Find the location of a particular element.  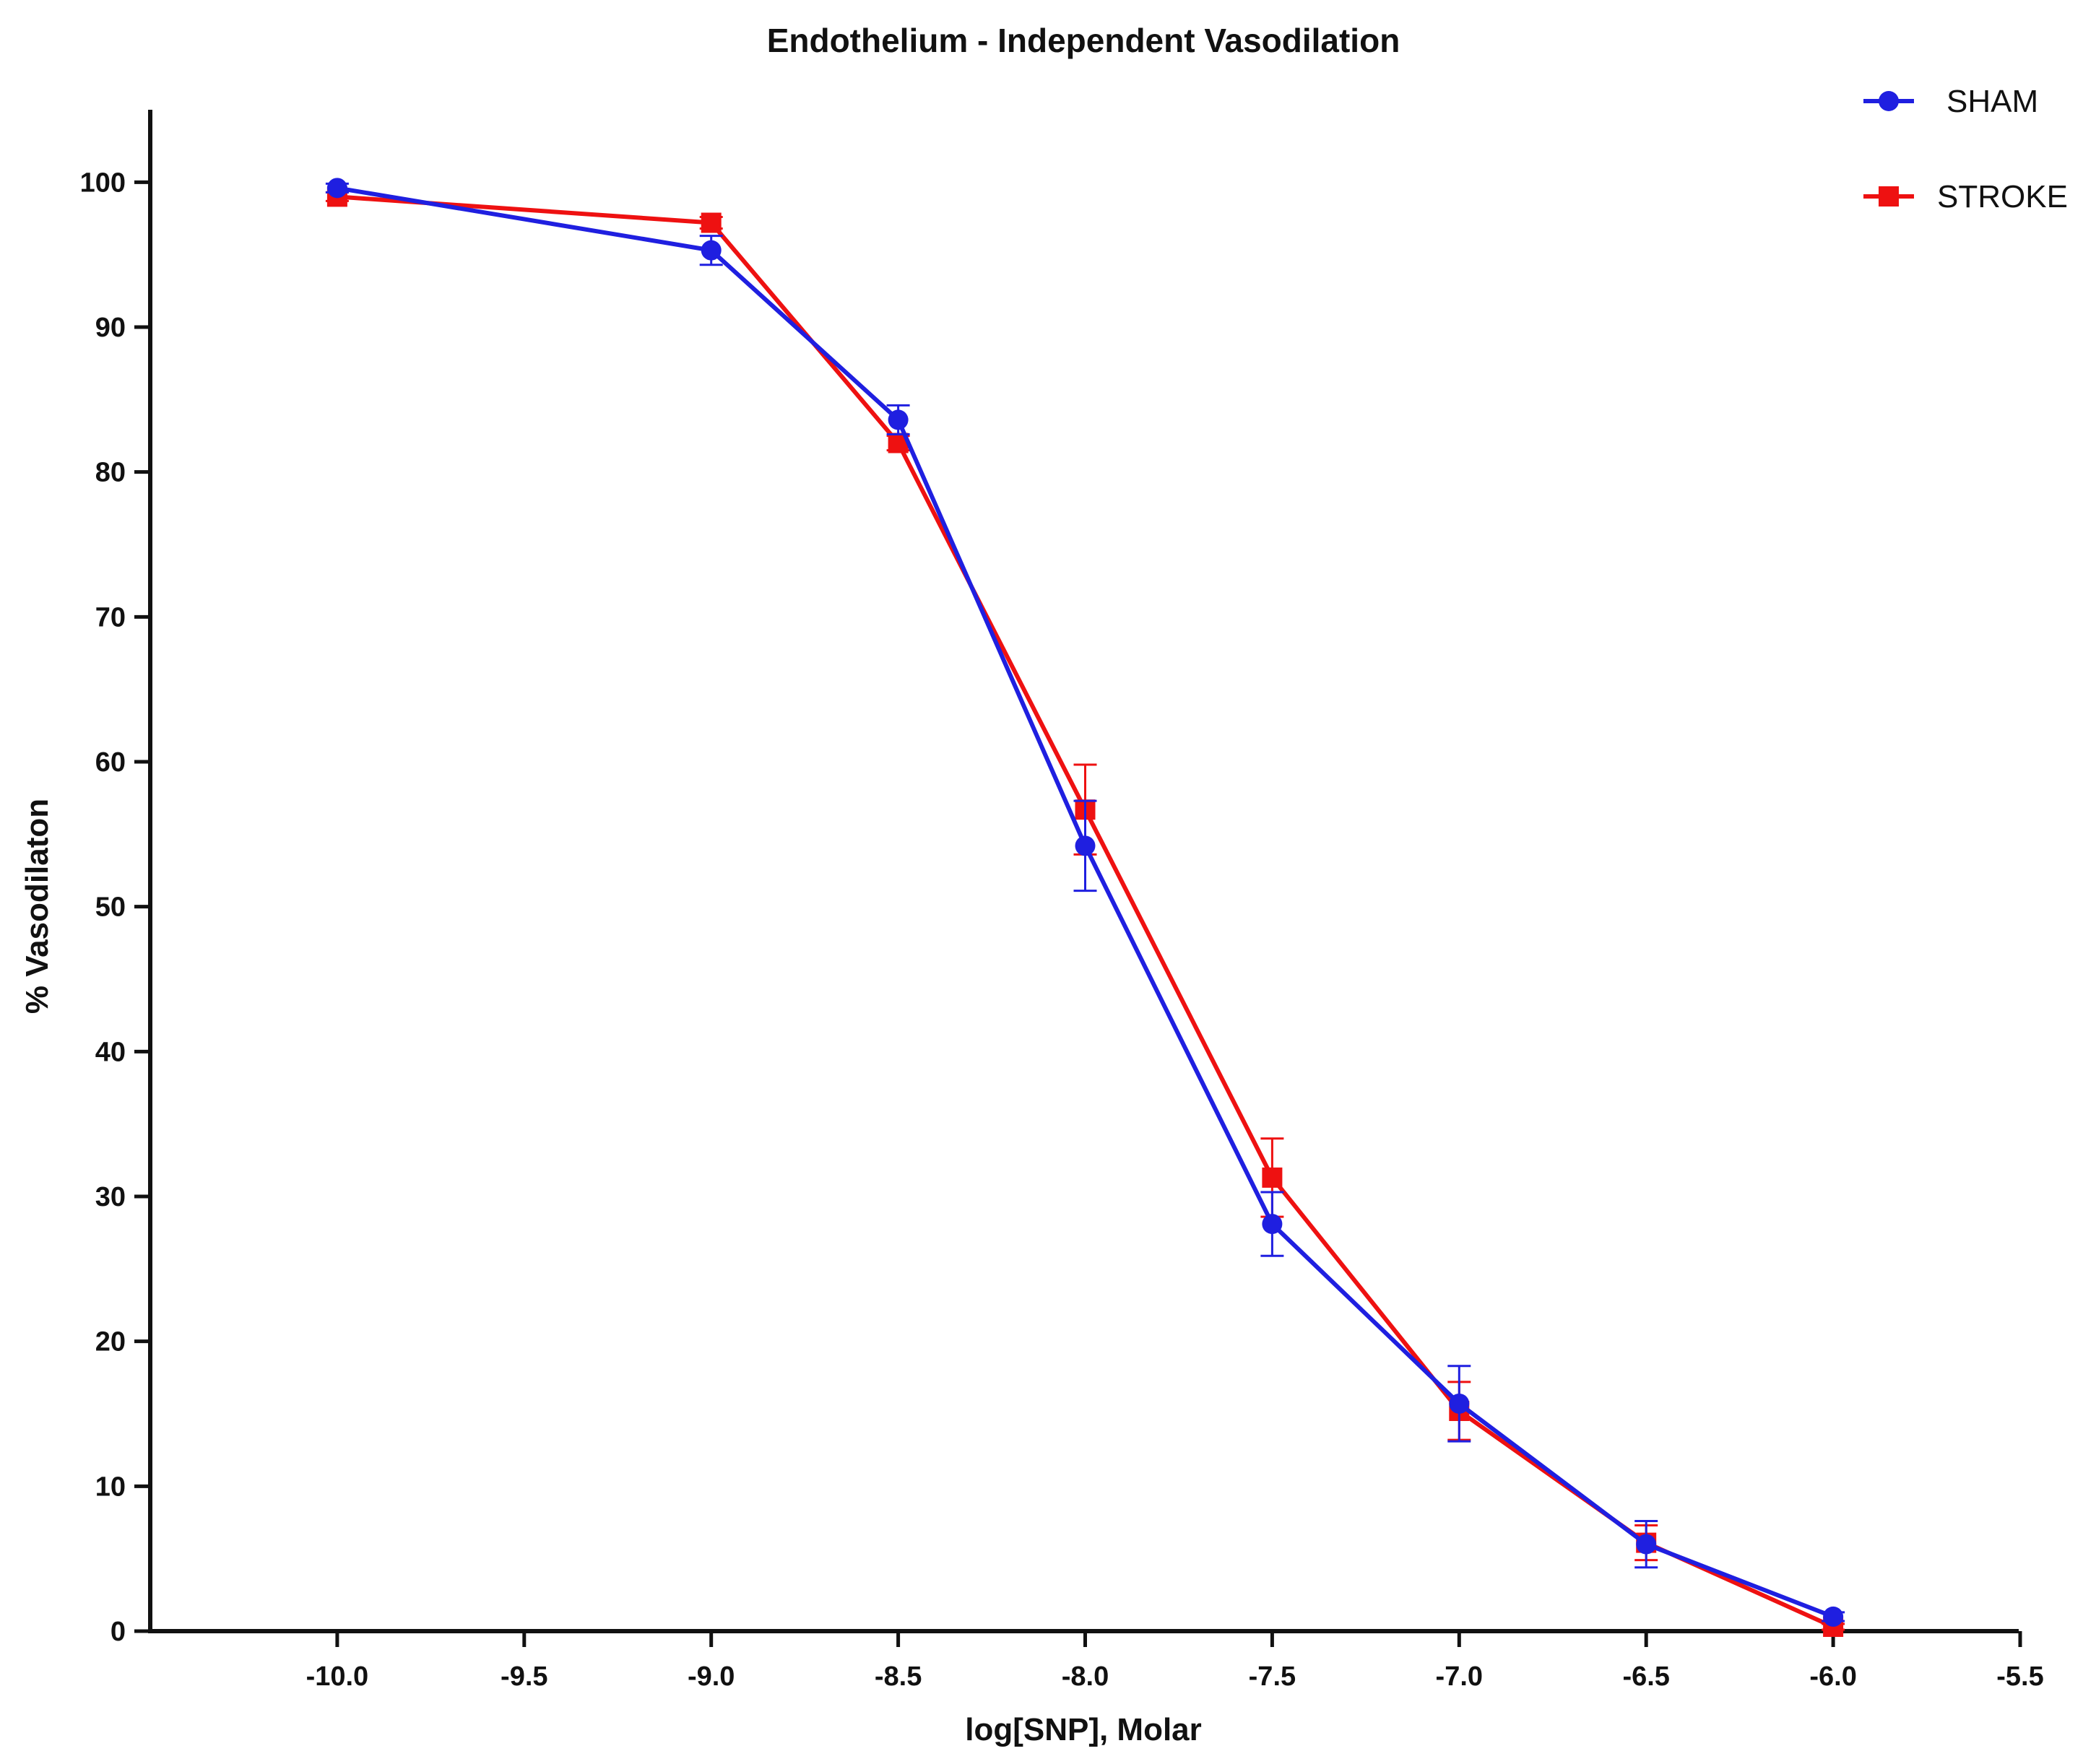

y-ticks: 0 10 20 30 40 50 60 70 80 90 100 is located at coordinates (115, 907).